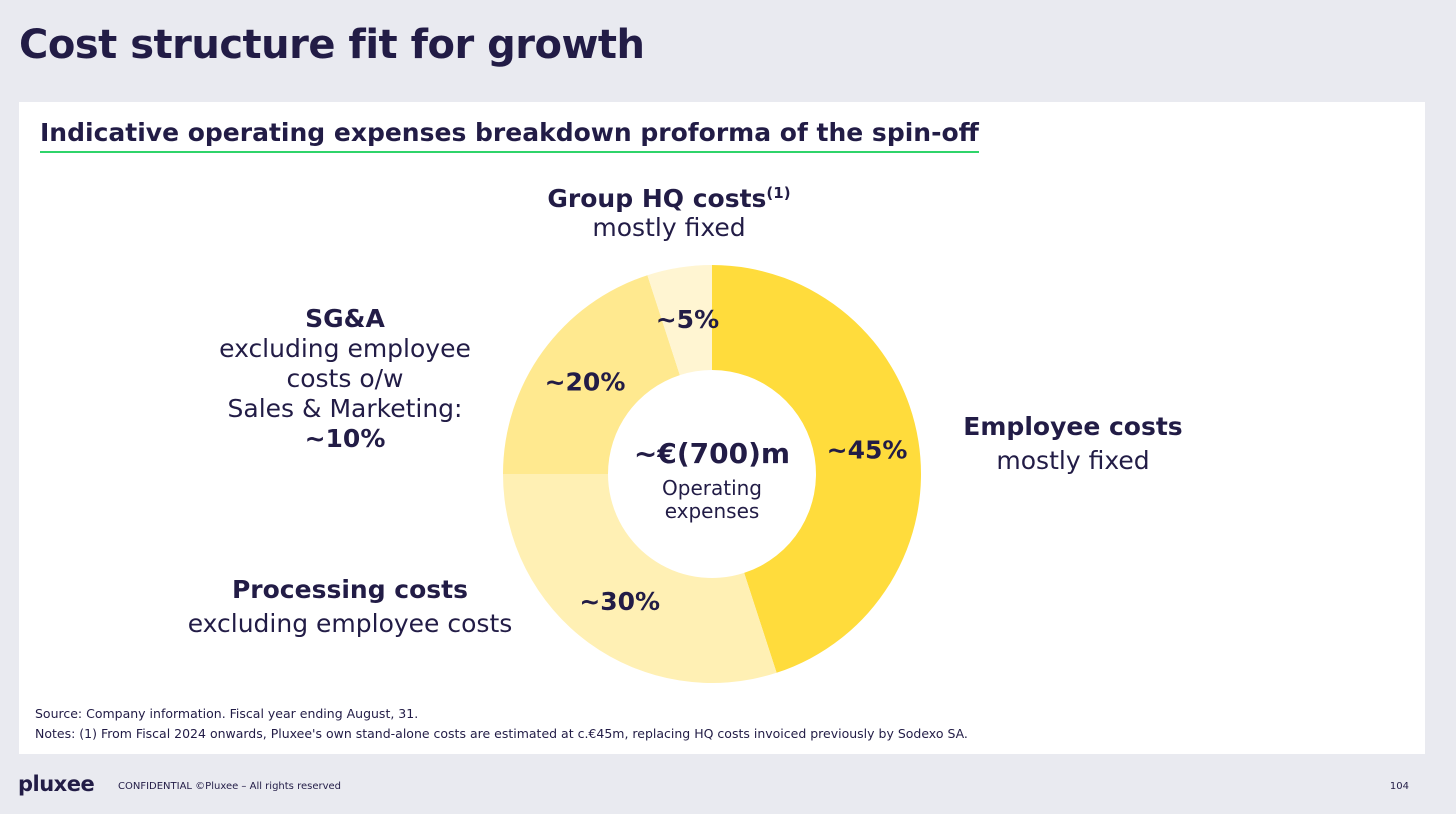 This screenshot has width=1456, height=814. Describe the element at coordinates (1073, 460) in the screenshot. I see `callout-employee-sub: mostly fixed` at that location.